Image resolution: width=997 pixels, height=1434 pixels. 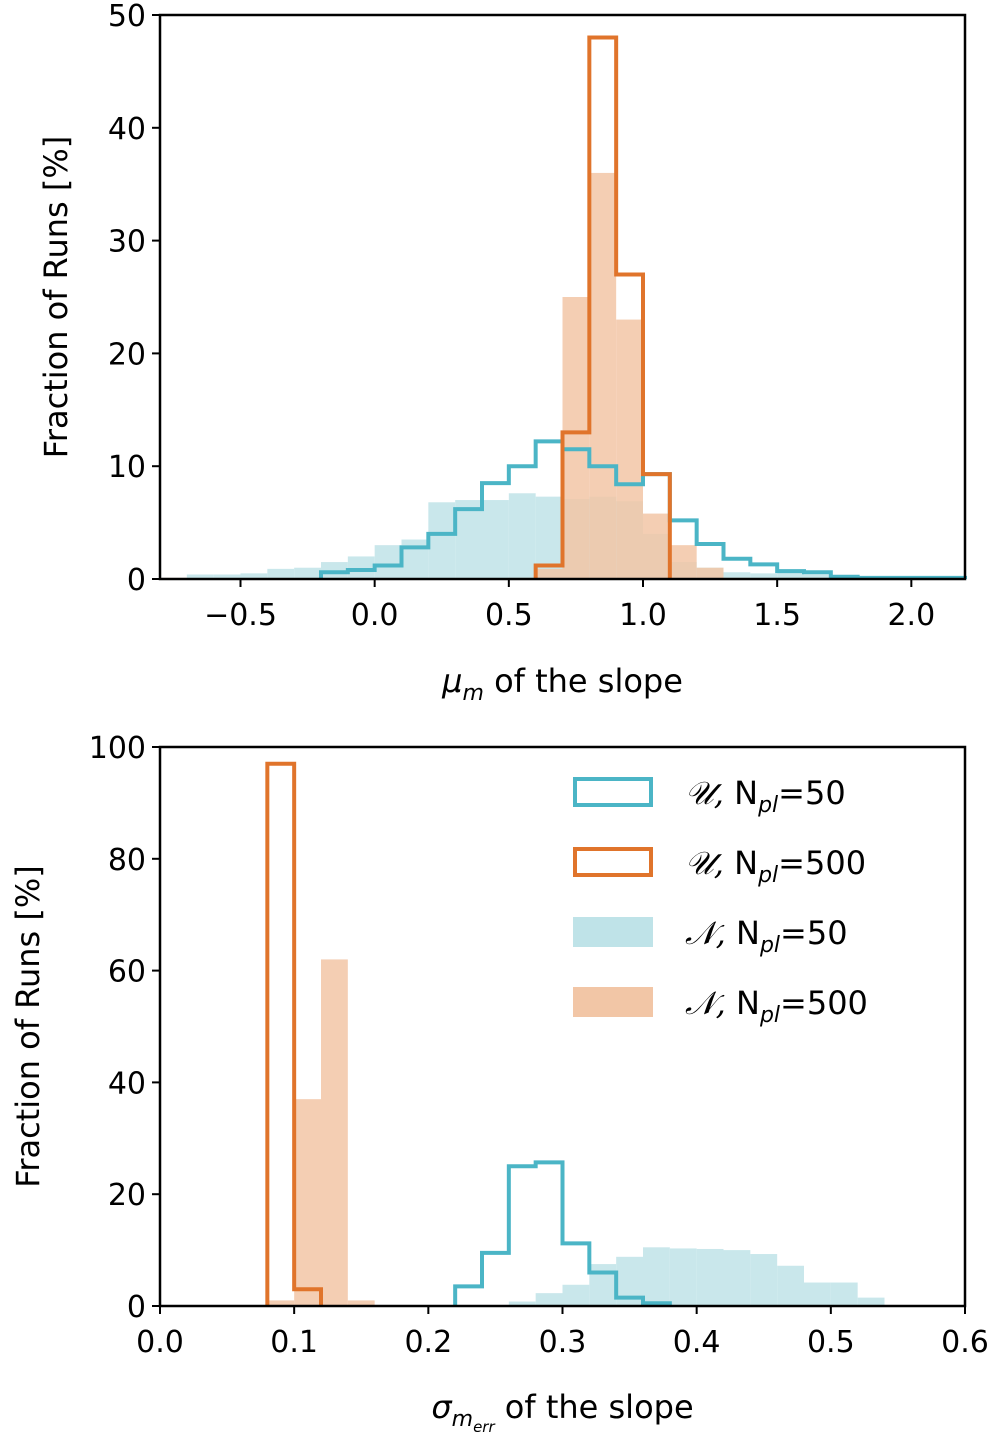 I want to click on top-x-ticks: −0.5 0.0 0.5 1.0 1.5 2.0, so click(x=569, y=606).